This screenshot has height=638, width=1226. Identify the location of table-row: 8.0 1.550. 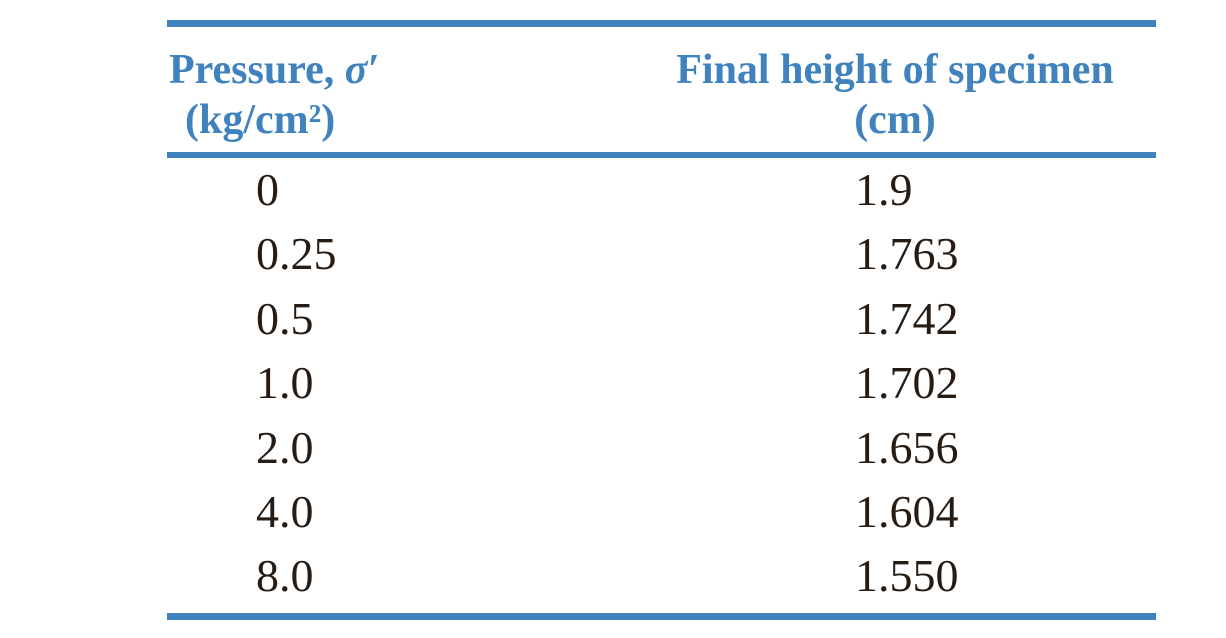
(661, 576).